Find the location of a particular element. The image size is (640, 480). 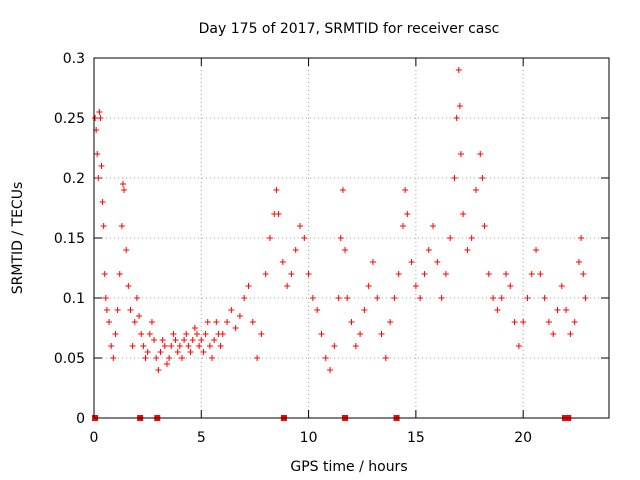

x-tick-label: 10 is located at coordinates (309, 438).